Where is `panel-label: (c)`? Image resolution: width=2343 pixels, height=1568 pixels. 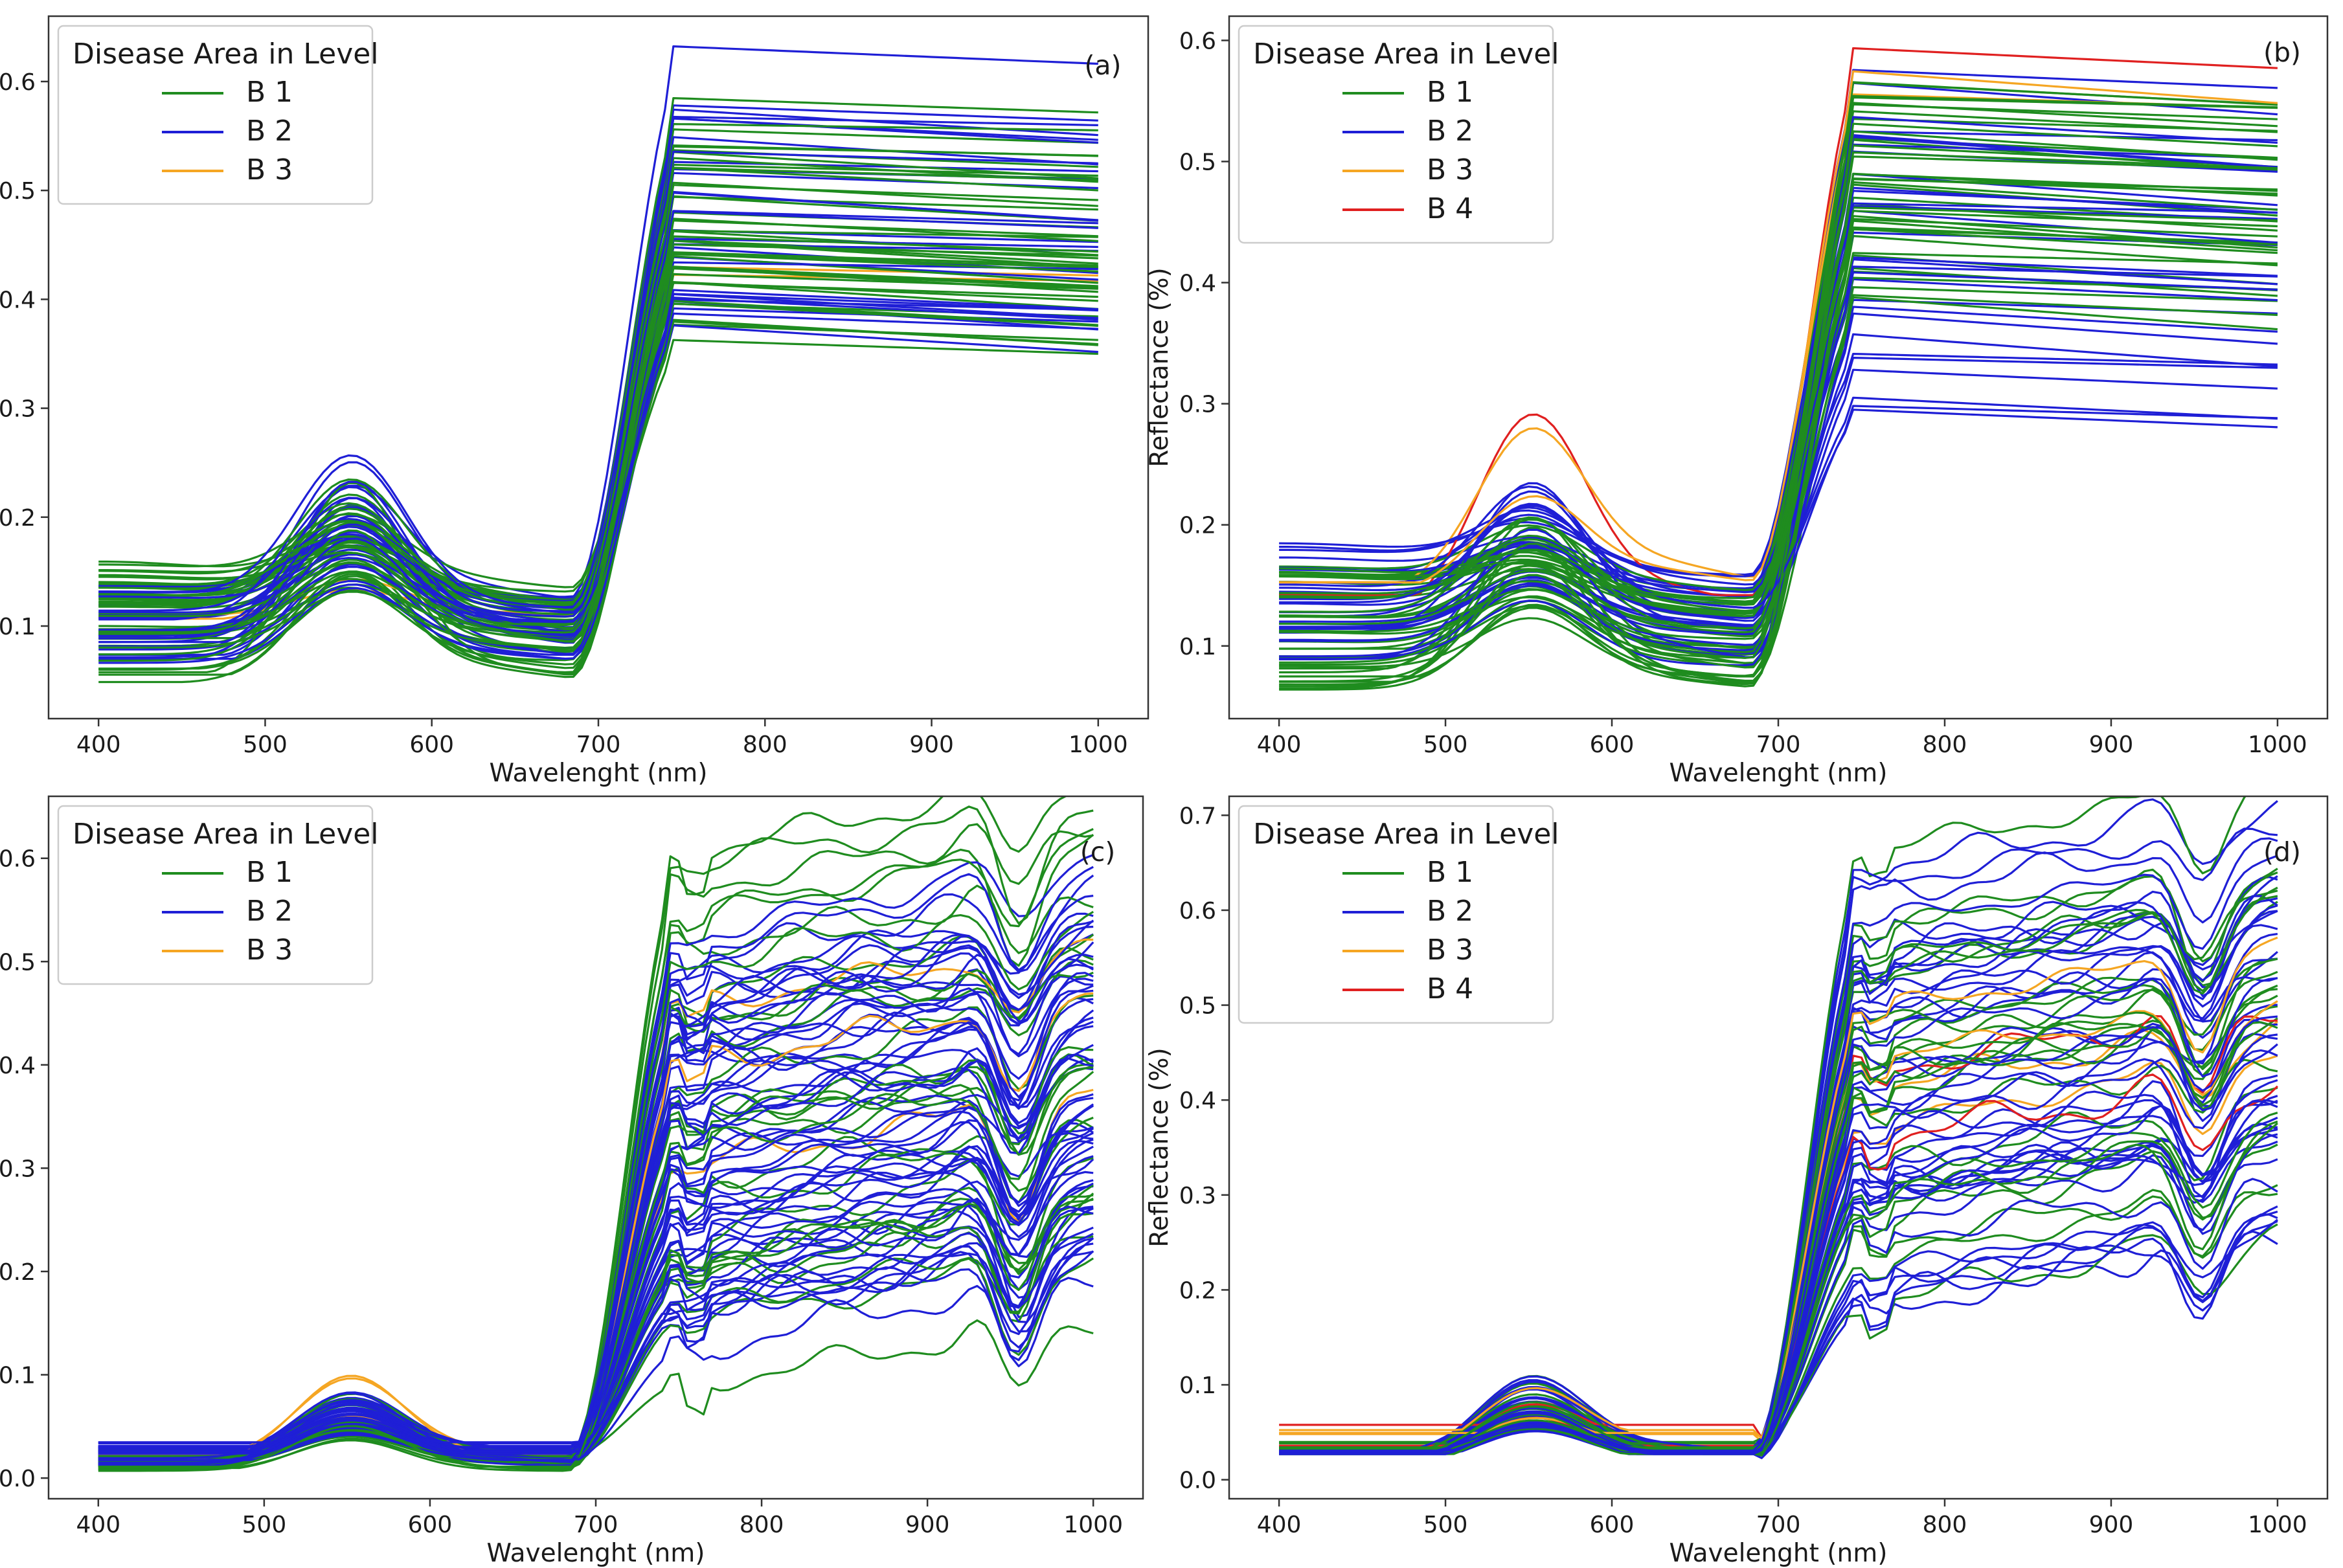
panel-label: (c) is located at coordinates (1098, 852).